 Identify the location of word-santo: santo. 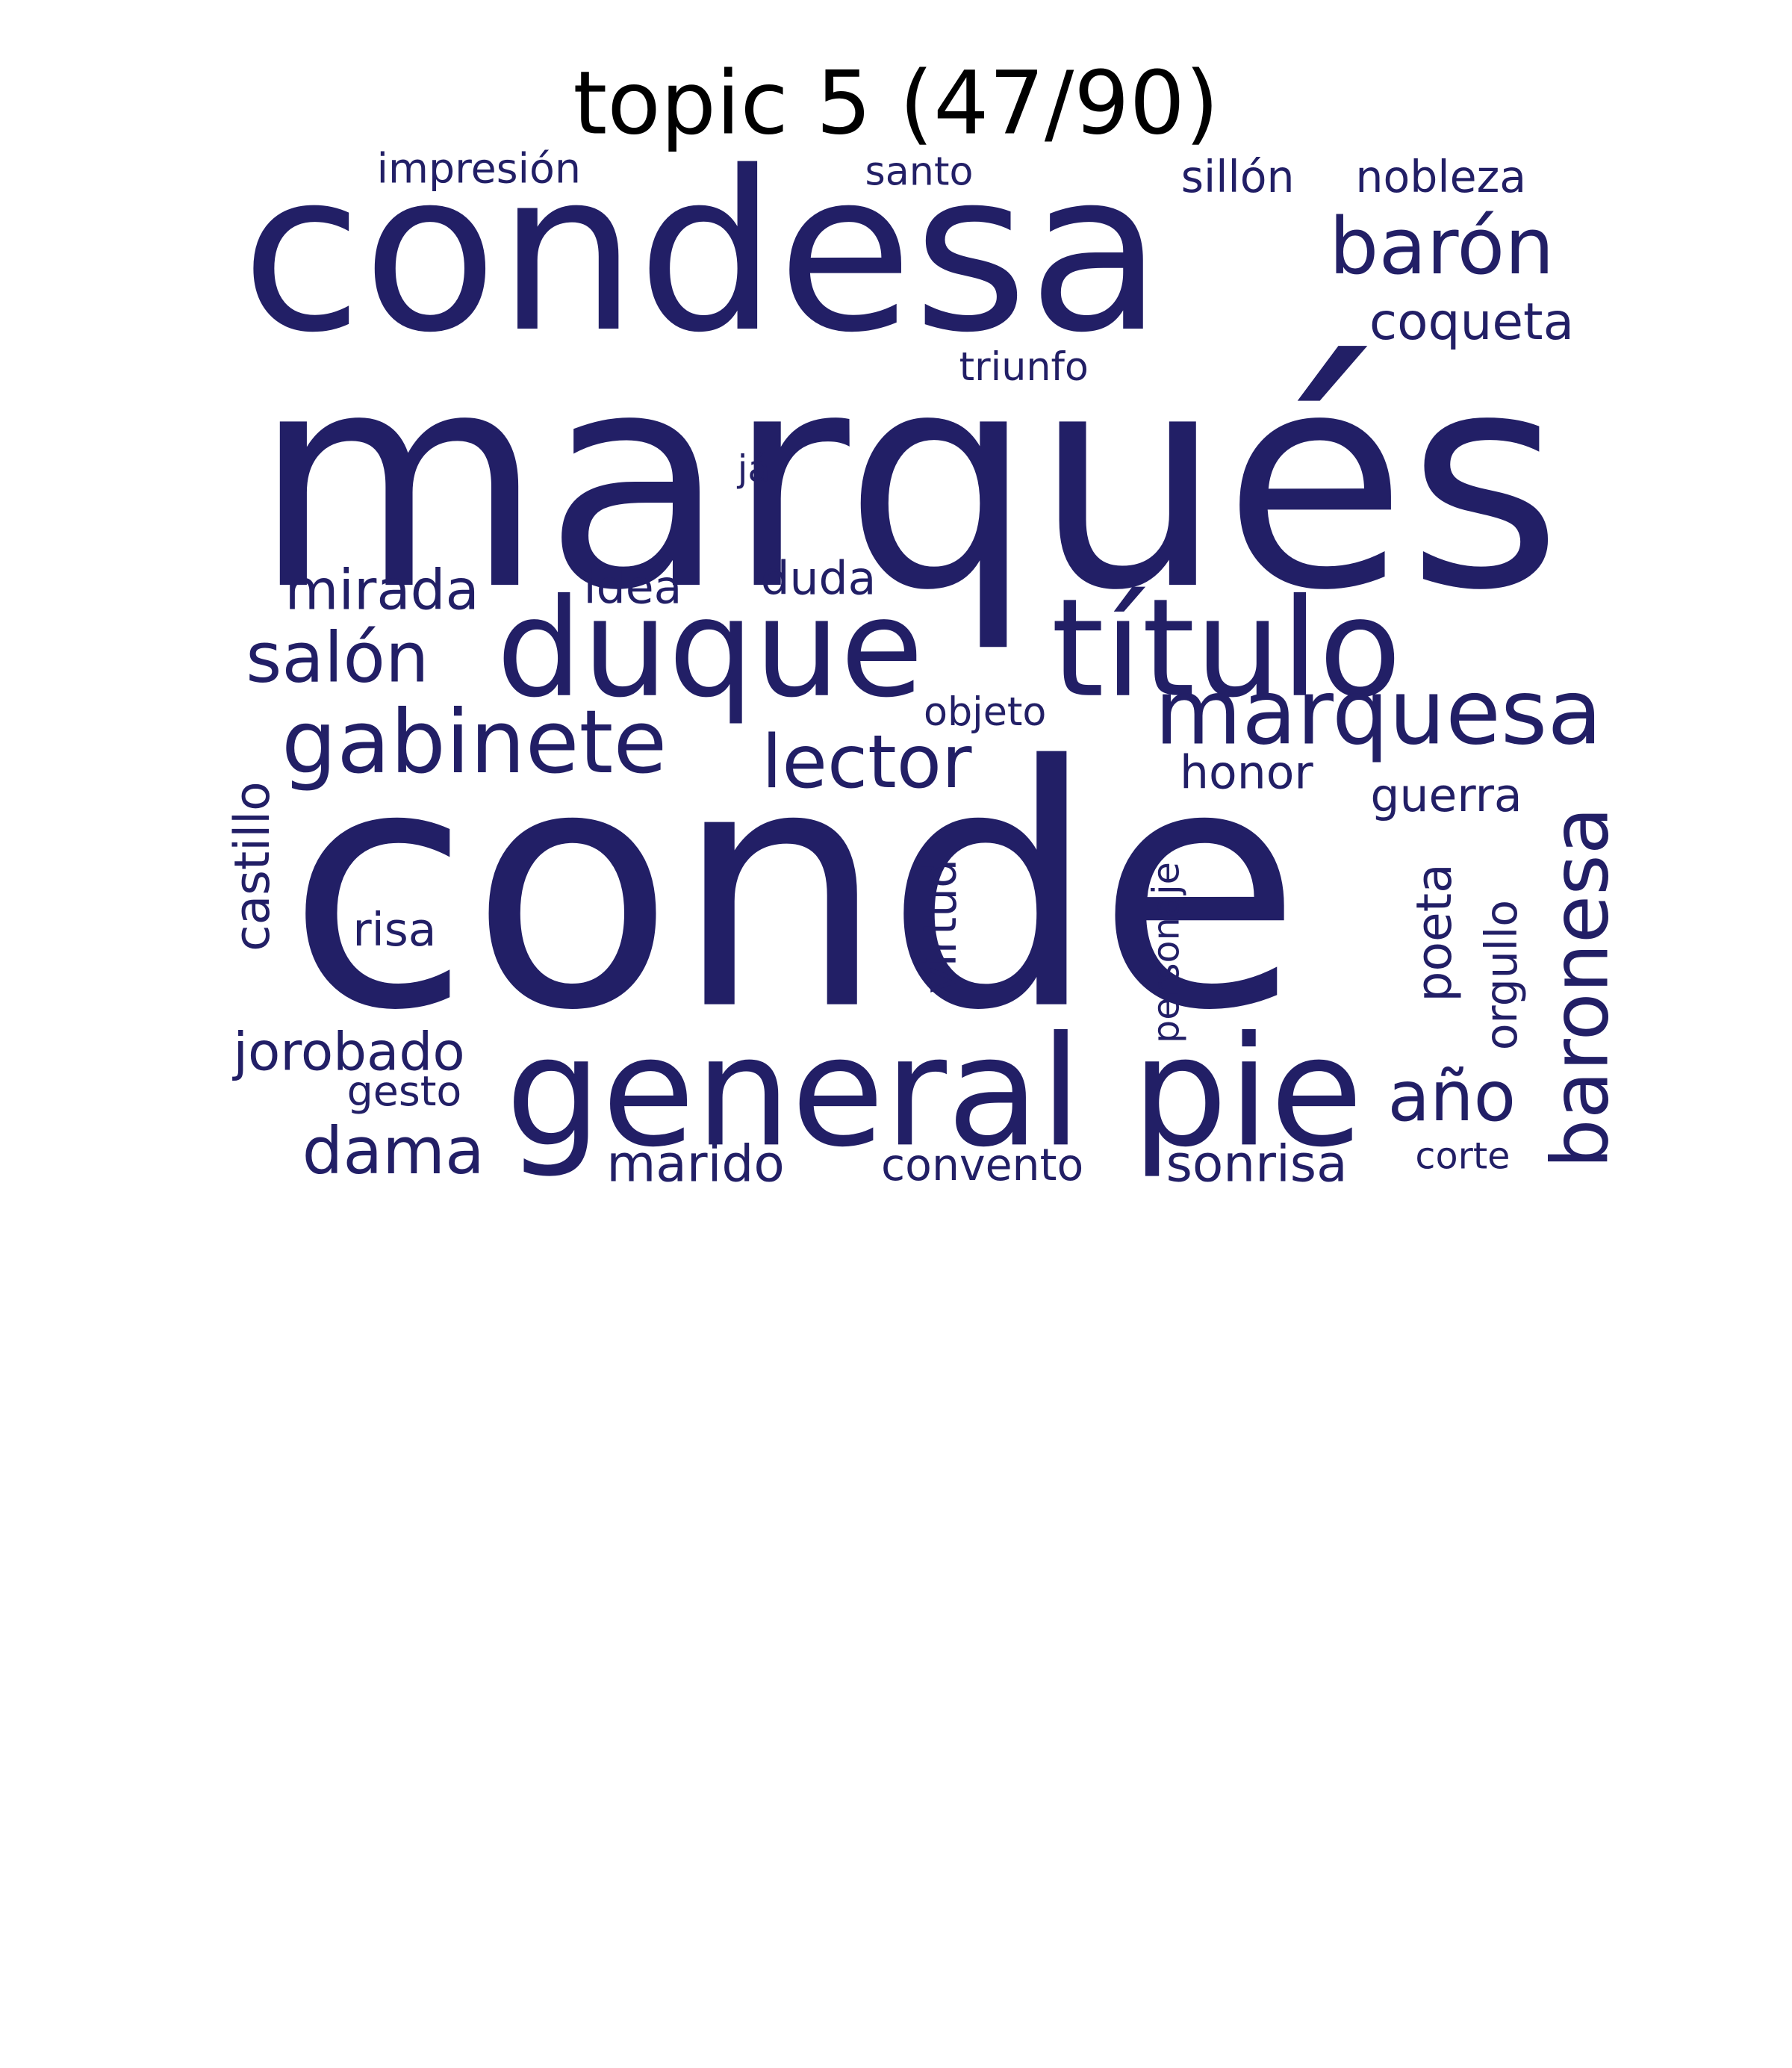
(919, 172).